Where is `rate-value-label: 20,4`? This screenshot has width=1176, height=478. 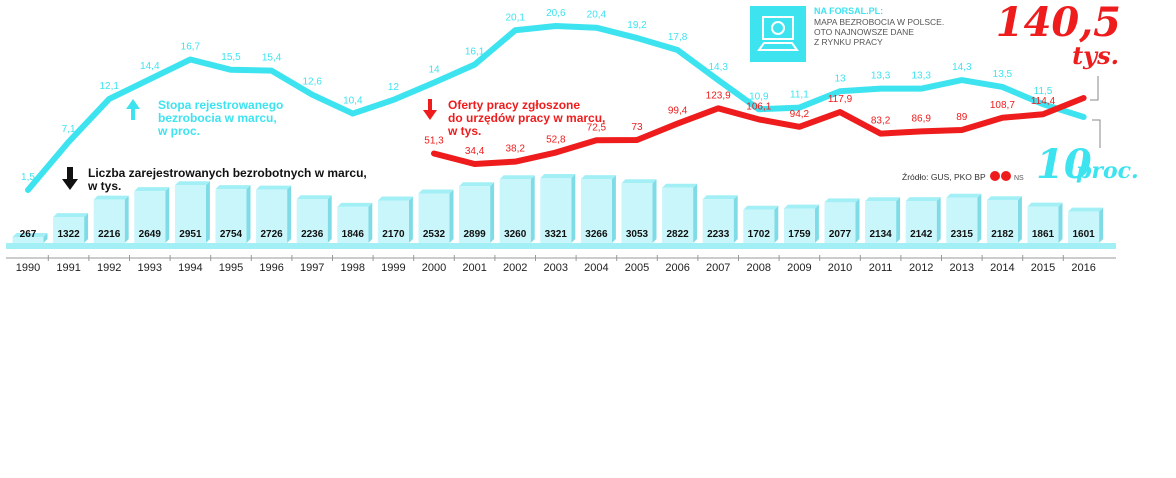 rate-value-label: 20,4 is located at coordinates (597, 15).